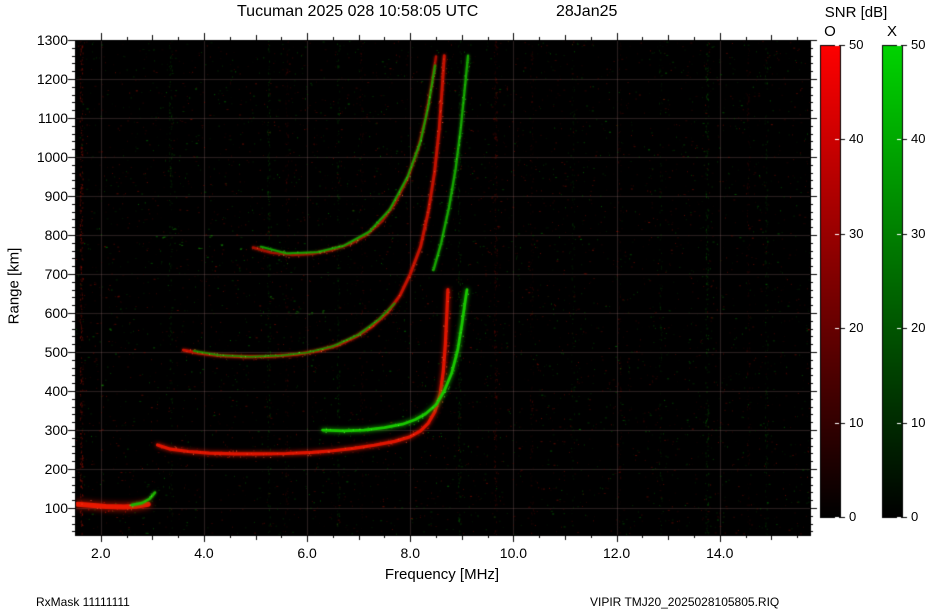 This screenshot has width=932, height=614. Describe the element at coordinates (831, 281) in the screenshot. I see `o-mode-colorbar` at that location.